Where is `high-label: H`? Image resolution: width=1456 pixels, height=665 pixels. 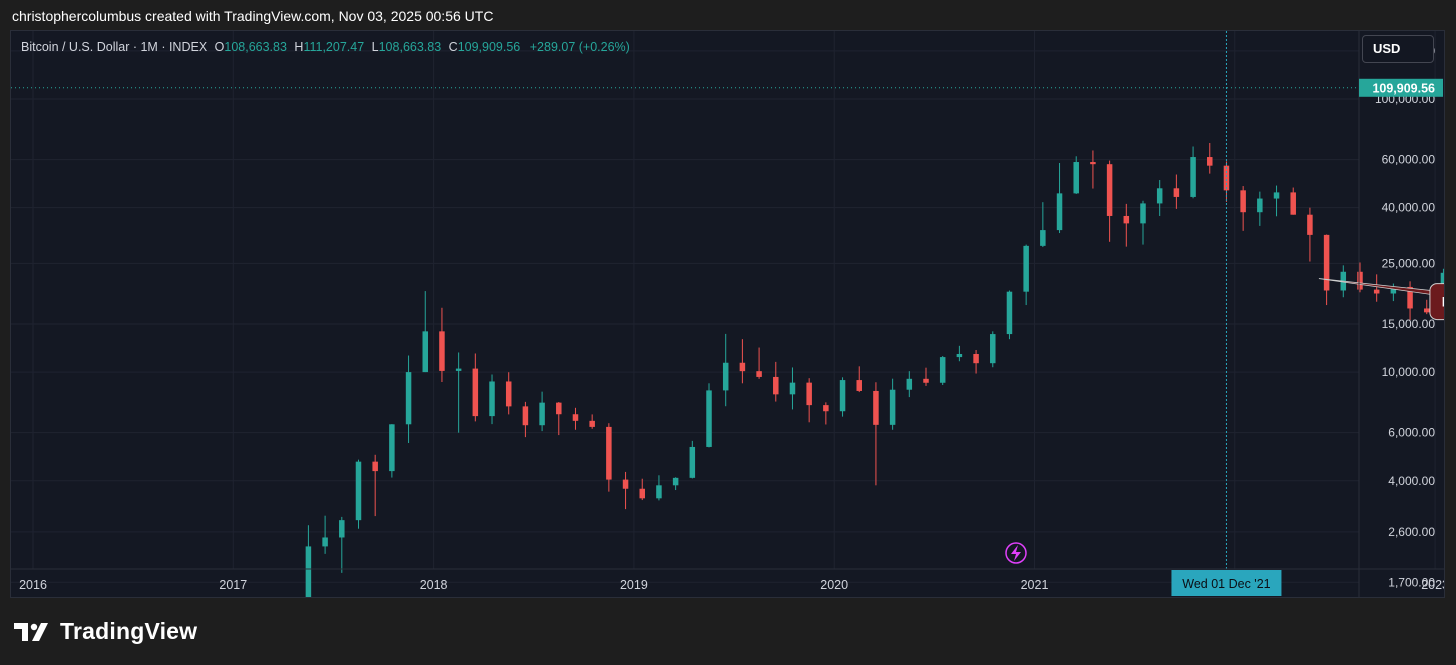 high-label: H is located at coordinates (299, 47).